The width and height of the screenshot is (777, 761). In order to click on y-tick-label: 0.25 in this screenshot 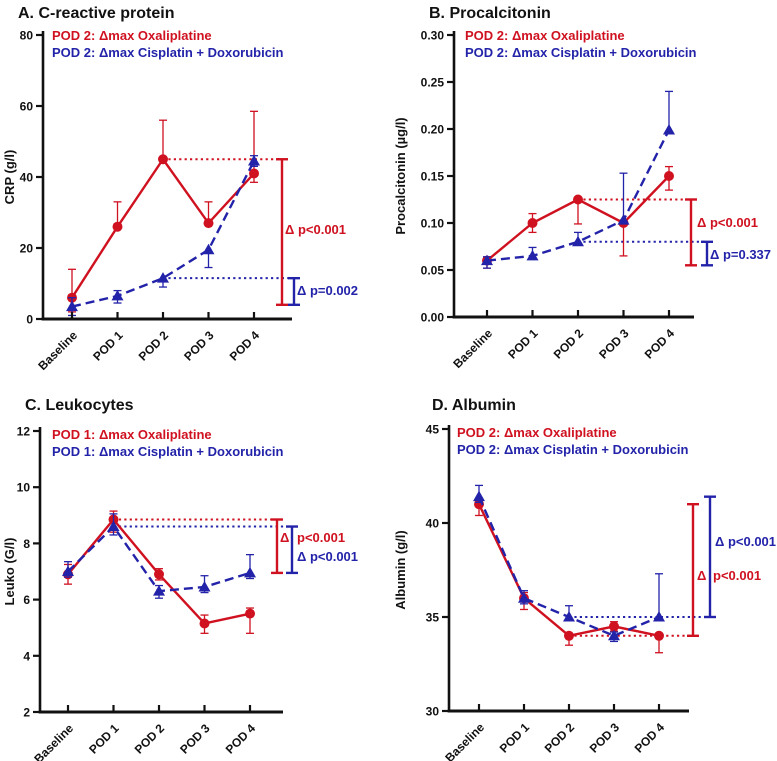, I will do `click(433, 83)`.